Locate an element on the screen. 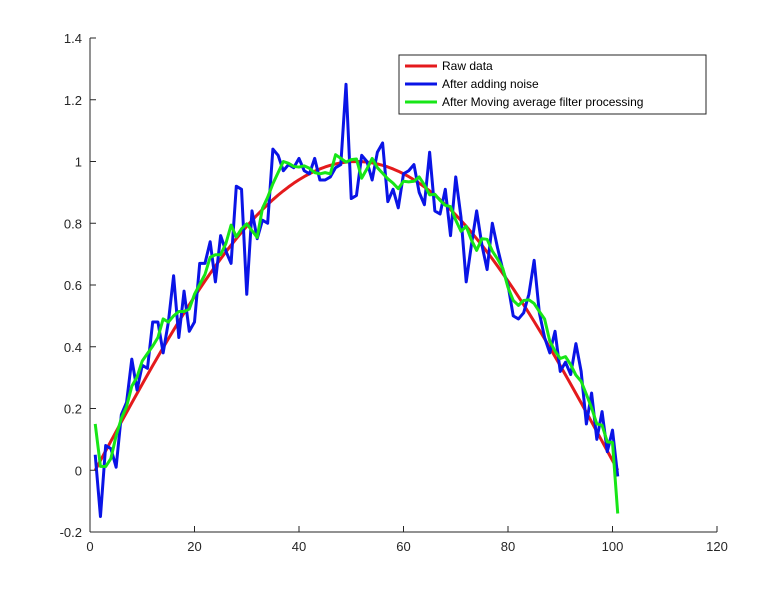 The width and height of the screenshot is (773, 591). x-tick-label: 20 is located at coordinates (194, 546).